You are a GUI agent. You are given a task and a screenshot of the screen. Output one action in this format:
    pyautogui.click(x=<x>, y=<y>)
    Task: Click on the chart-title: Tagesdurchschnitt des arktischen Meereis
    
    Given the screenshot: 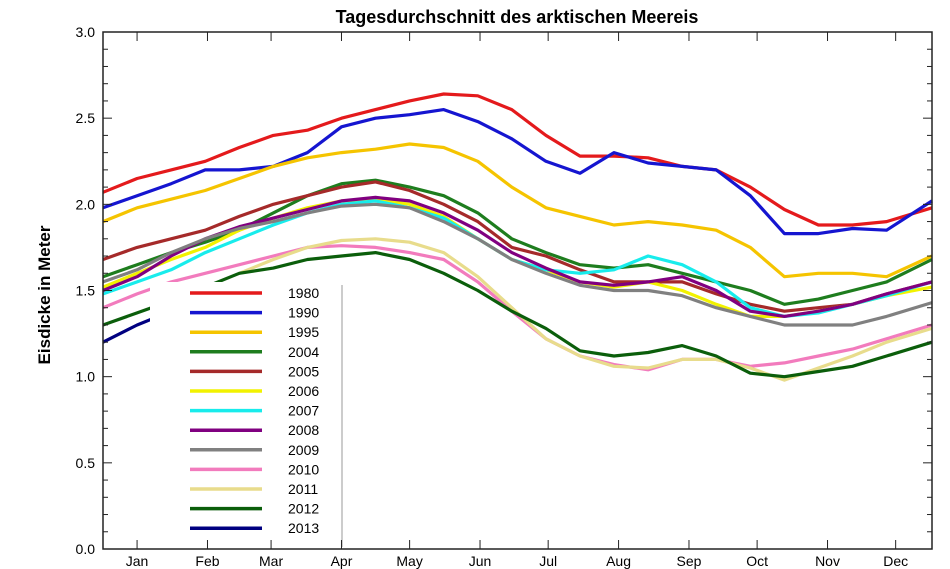 What is the action you would take?
    pyautogui.click(x=517, y=17)
    